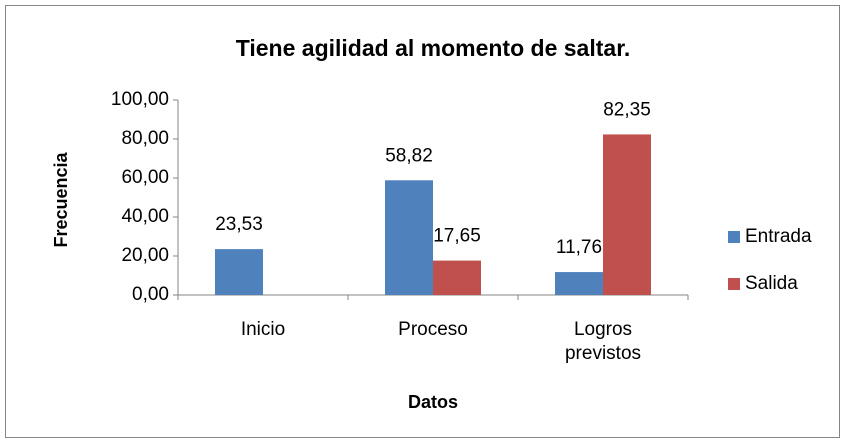 The height and width of the screenshot is (445, 846). What do you see at coordinates (778, 236) in the screenshot?
I see `legend-label: Entrada` at bounding box center [778, 236].